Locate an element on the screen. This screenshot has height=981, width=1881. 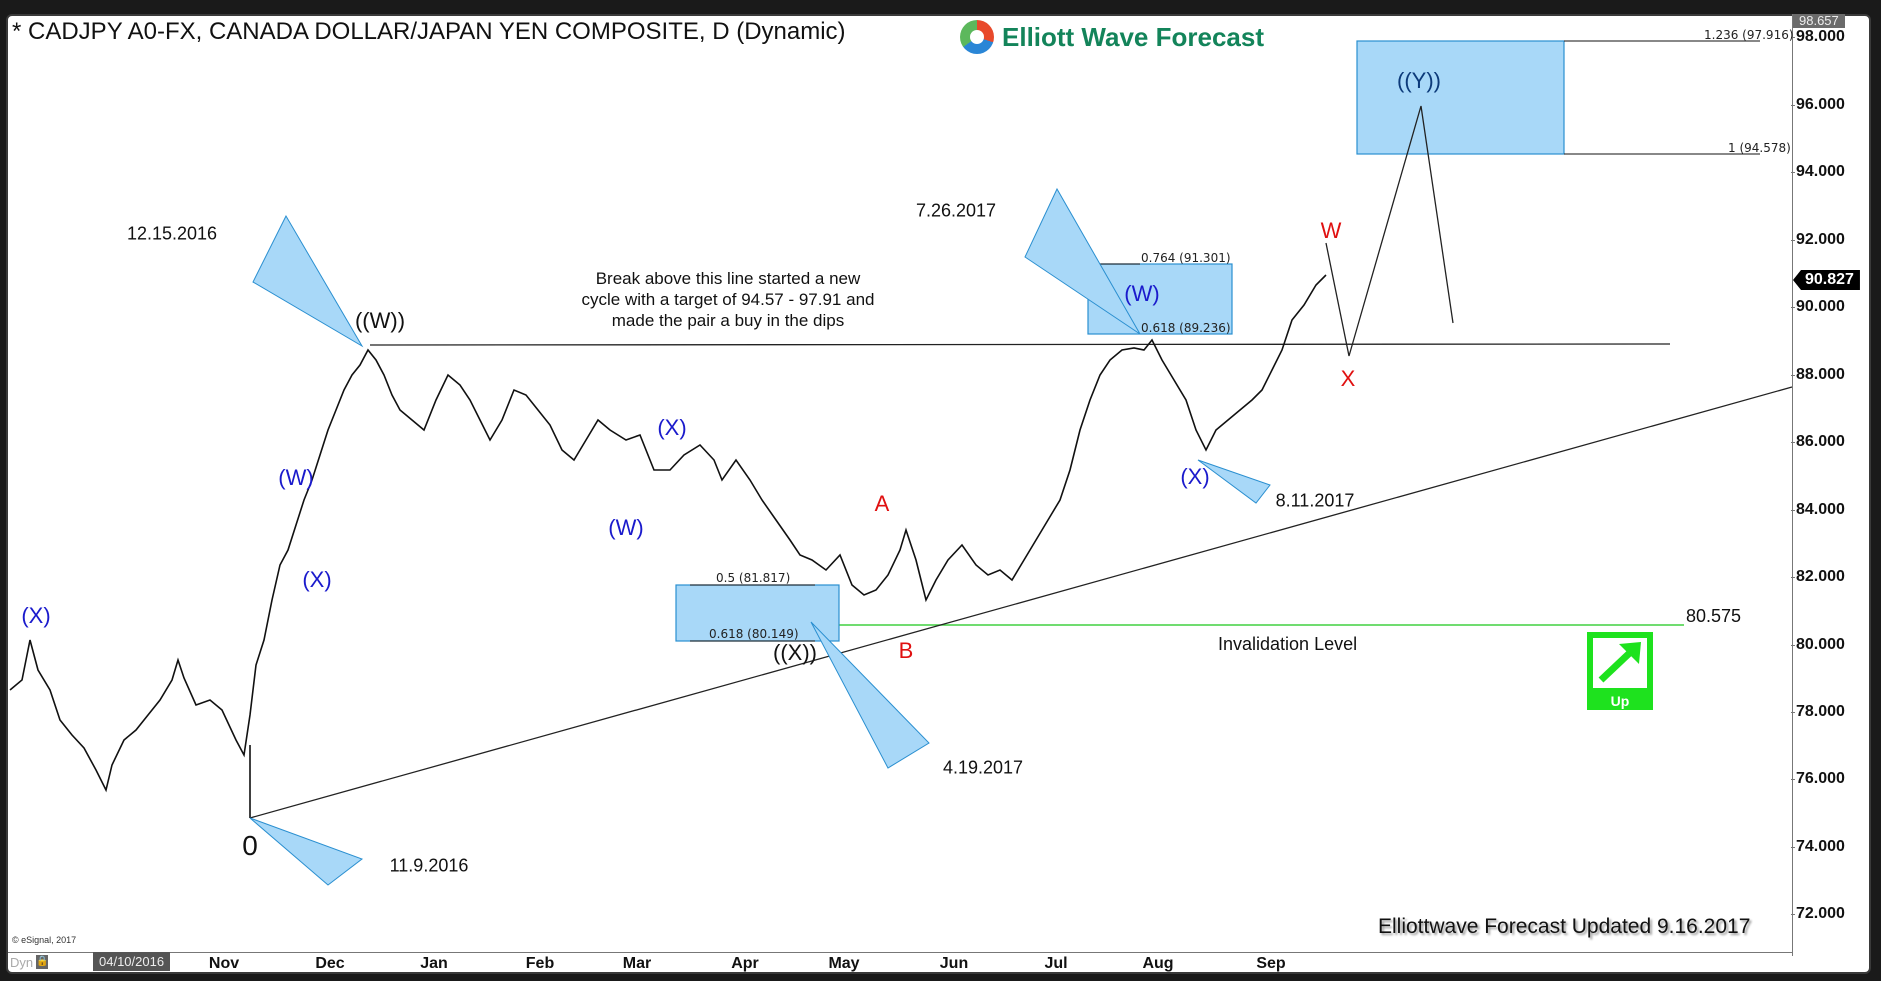
callout-11-9-2016 is located at coordinates (306, 851).